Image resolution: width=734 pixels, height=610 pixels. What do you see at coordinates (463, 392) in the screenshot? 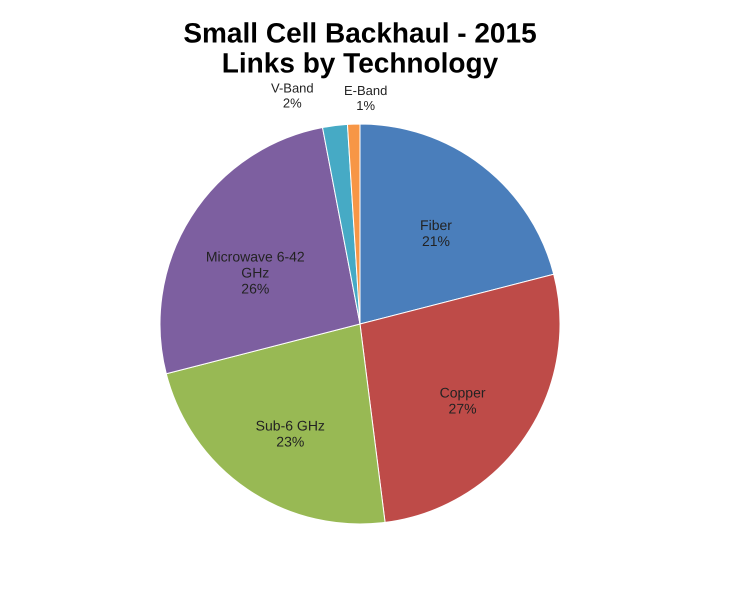
I see `slice-label: Copper` at bounding box center [463, 392].